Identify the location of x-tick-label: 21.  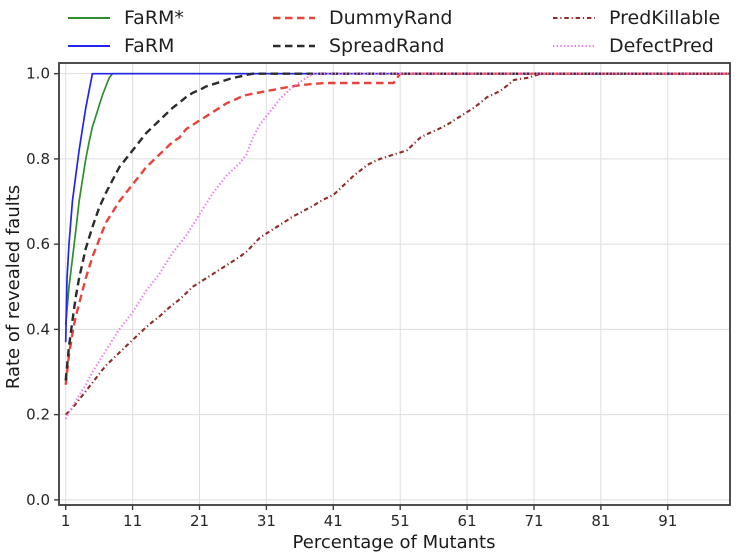
(199, 521).